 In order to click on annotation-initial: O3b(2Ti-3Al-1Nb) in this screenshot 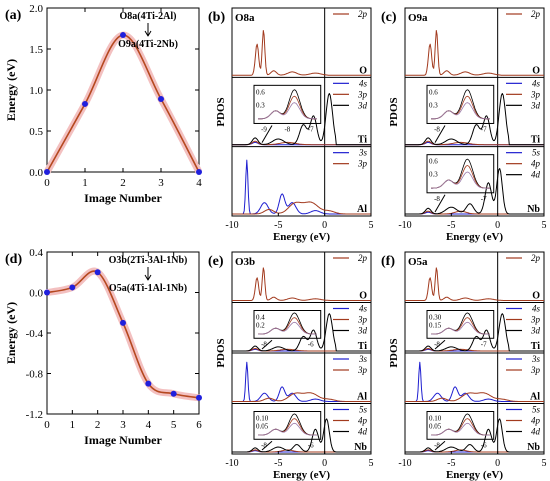, I will do `click(148, 260)`.